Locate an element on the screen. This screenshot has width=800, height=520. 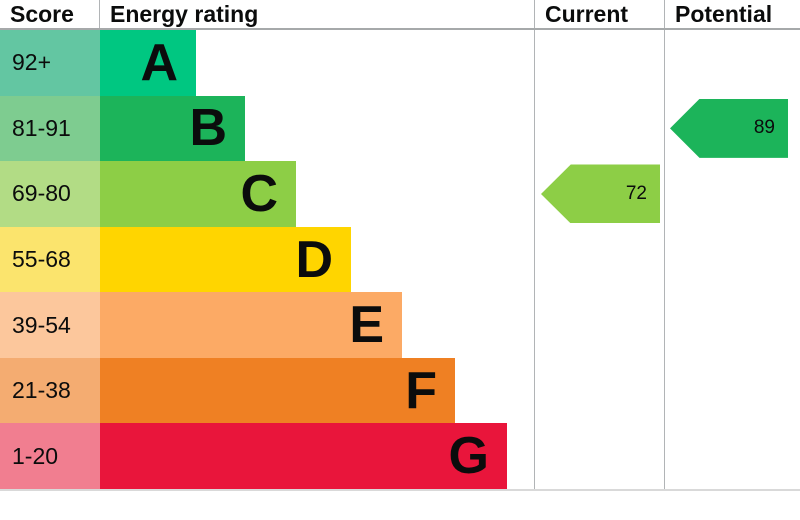
score-range-e: 39-54 is located at coordinates (50, 325).